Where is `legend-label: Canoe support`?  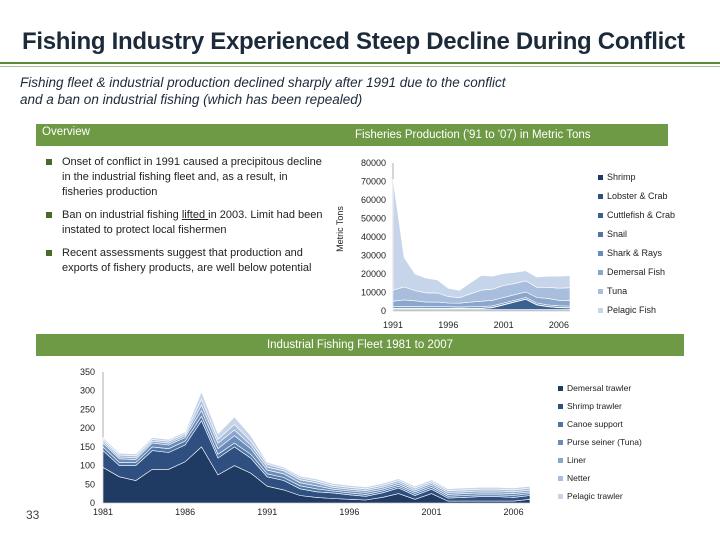 legend-label: Canoe support is located at coordinates (595, 424).